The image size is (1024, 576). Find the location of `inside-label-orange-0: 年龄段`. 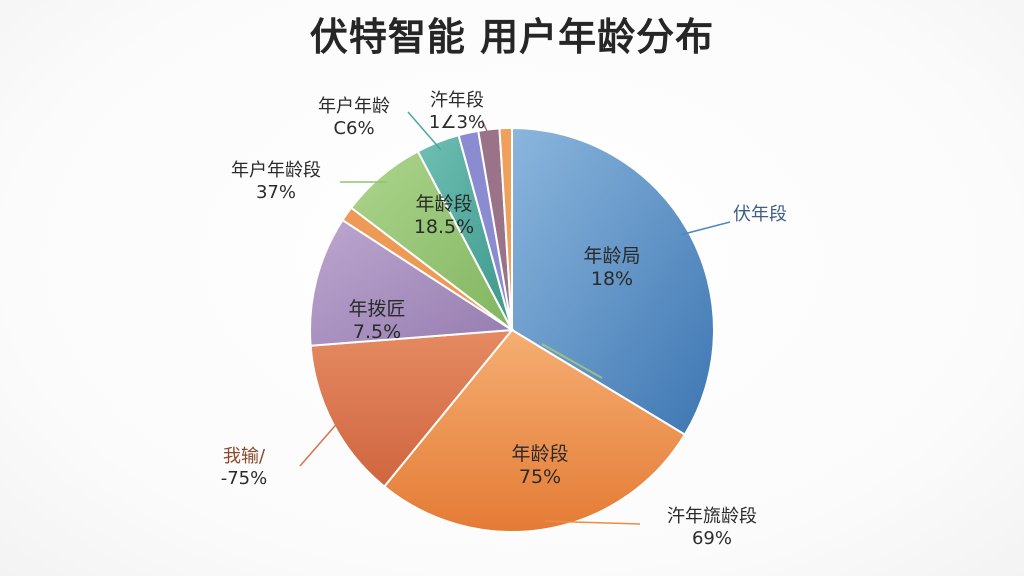

inside-label-orange-0: 年龄段 is located at coordinates (539, 454).